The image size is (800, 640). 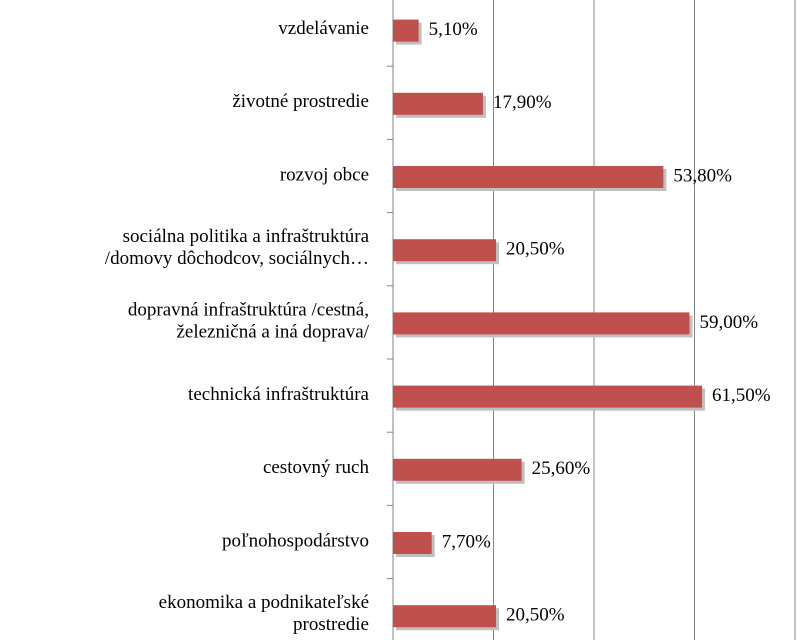 I want to click on value-label: 61,50%, so click(x=741, y=395).